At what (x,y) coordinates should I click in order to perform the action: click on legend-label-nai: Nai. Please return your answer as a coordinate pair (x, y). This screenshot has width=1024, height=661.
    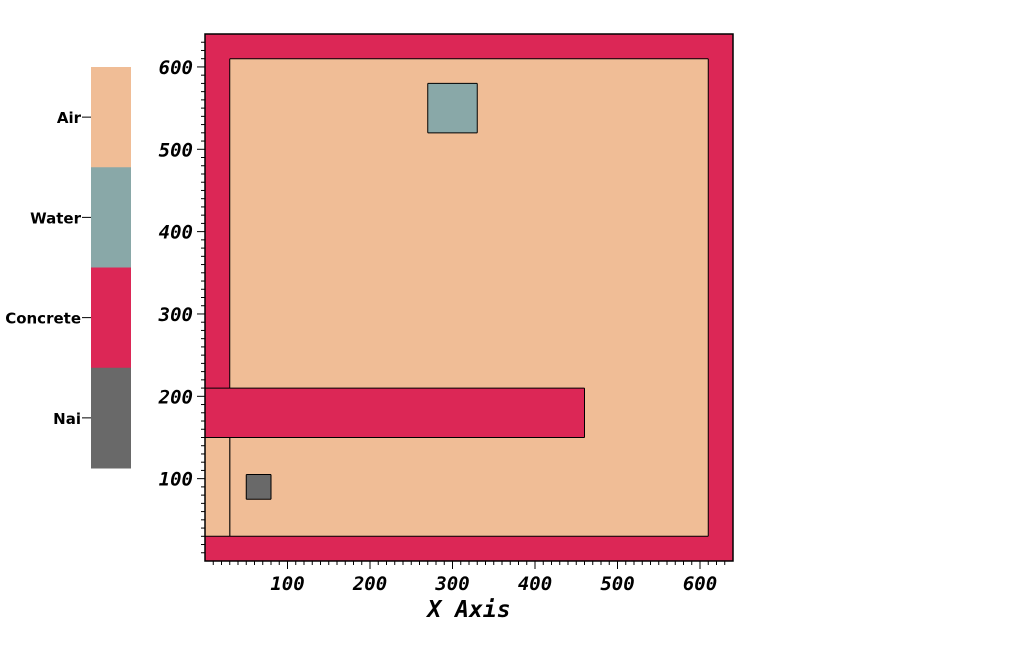
    Looking at the image, I should click on (67, 419).